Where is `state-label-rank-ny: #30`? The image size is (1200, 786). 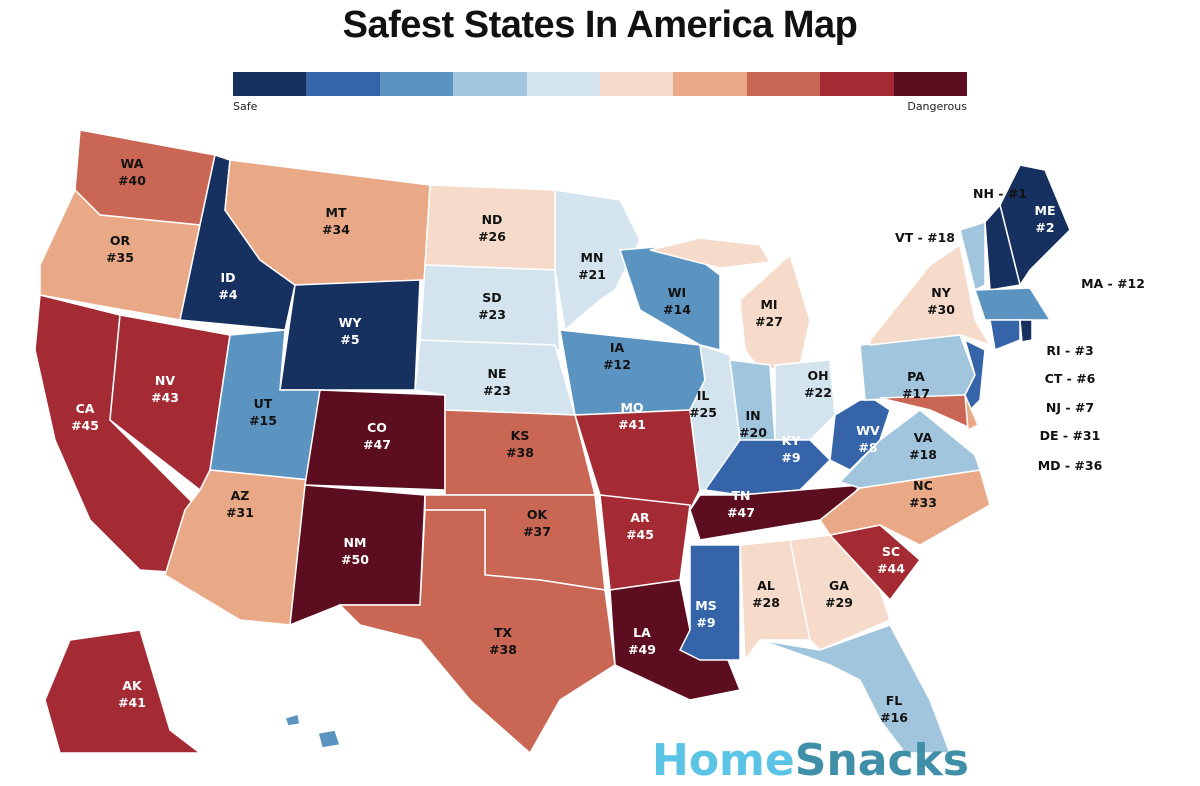
state-label-rank-ny: #30 is located at coordinates (941, 309).